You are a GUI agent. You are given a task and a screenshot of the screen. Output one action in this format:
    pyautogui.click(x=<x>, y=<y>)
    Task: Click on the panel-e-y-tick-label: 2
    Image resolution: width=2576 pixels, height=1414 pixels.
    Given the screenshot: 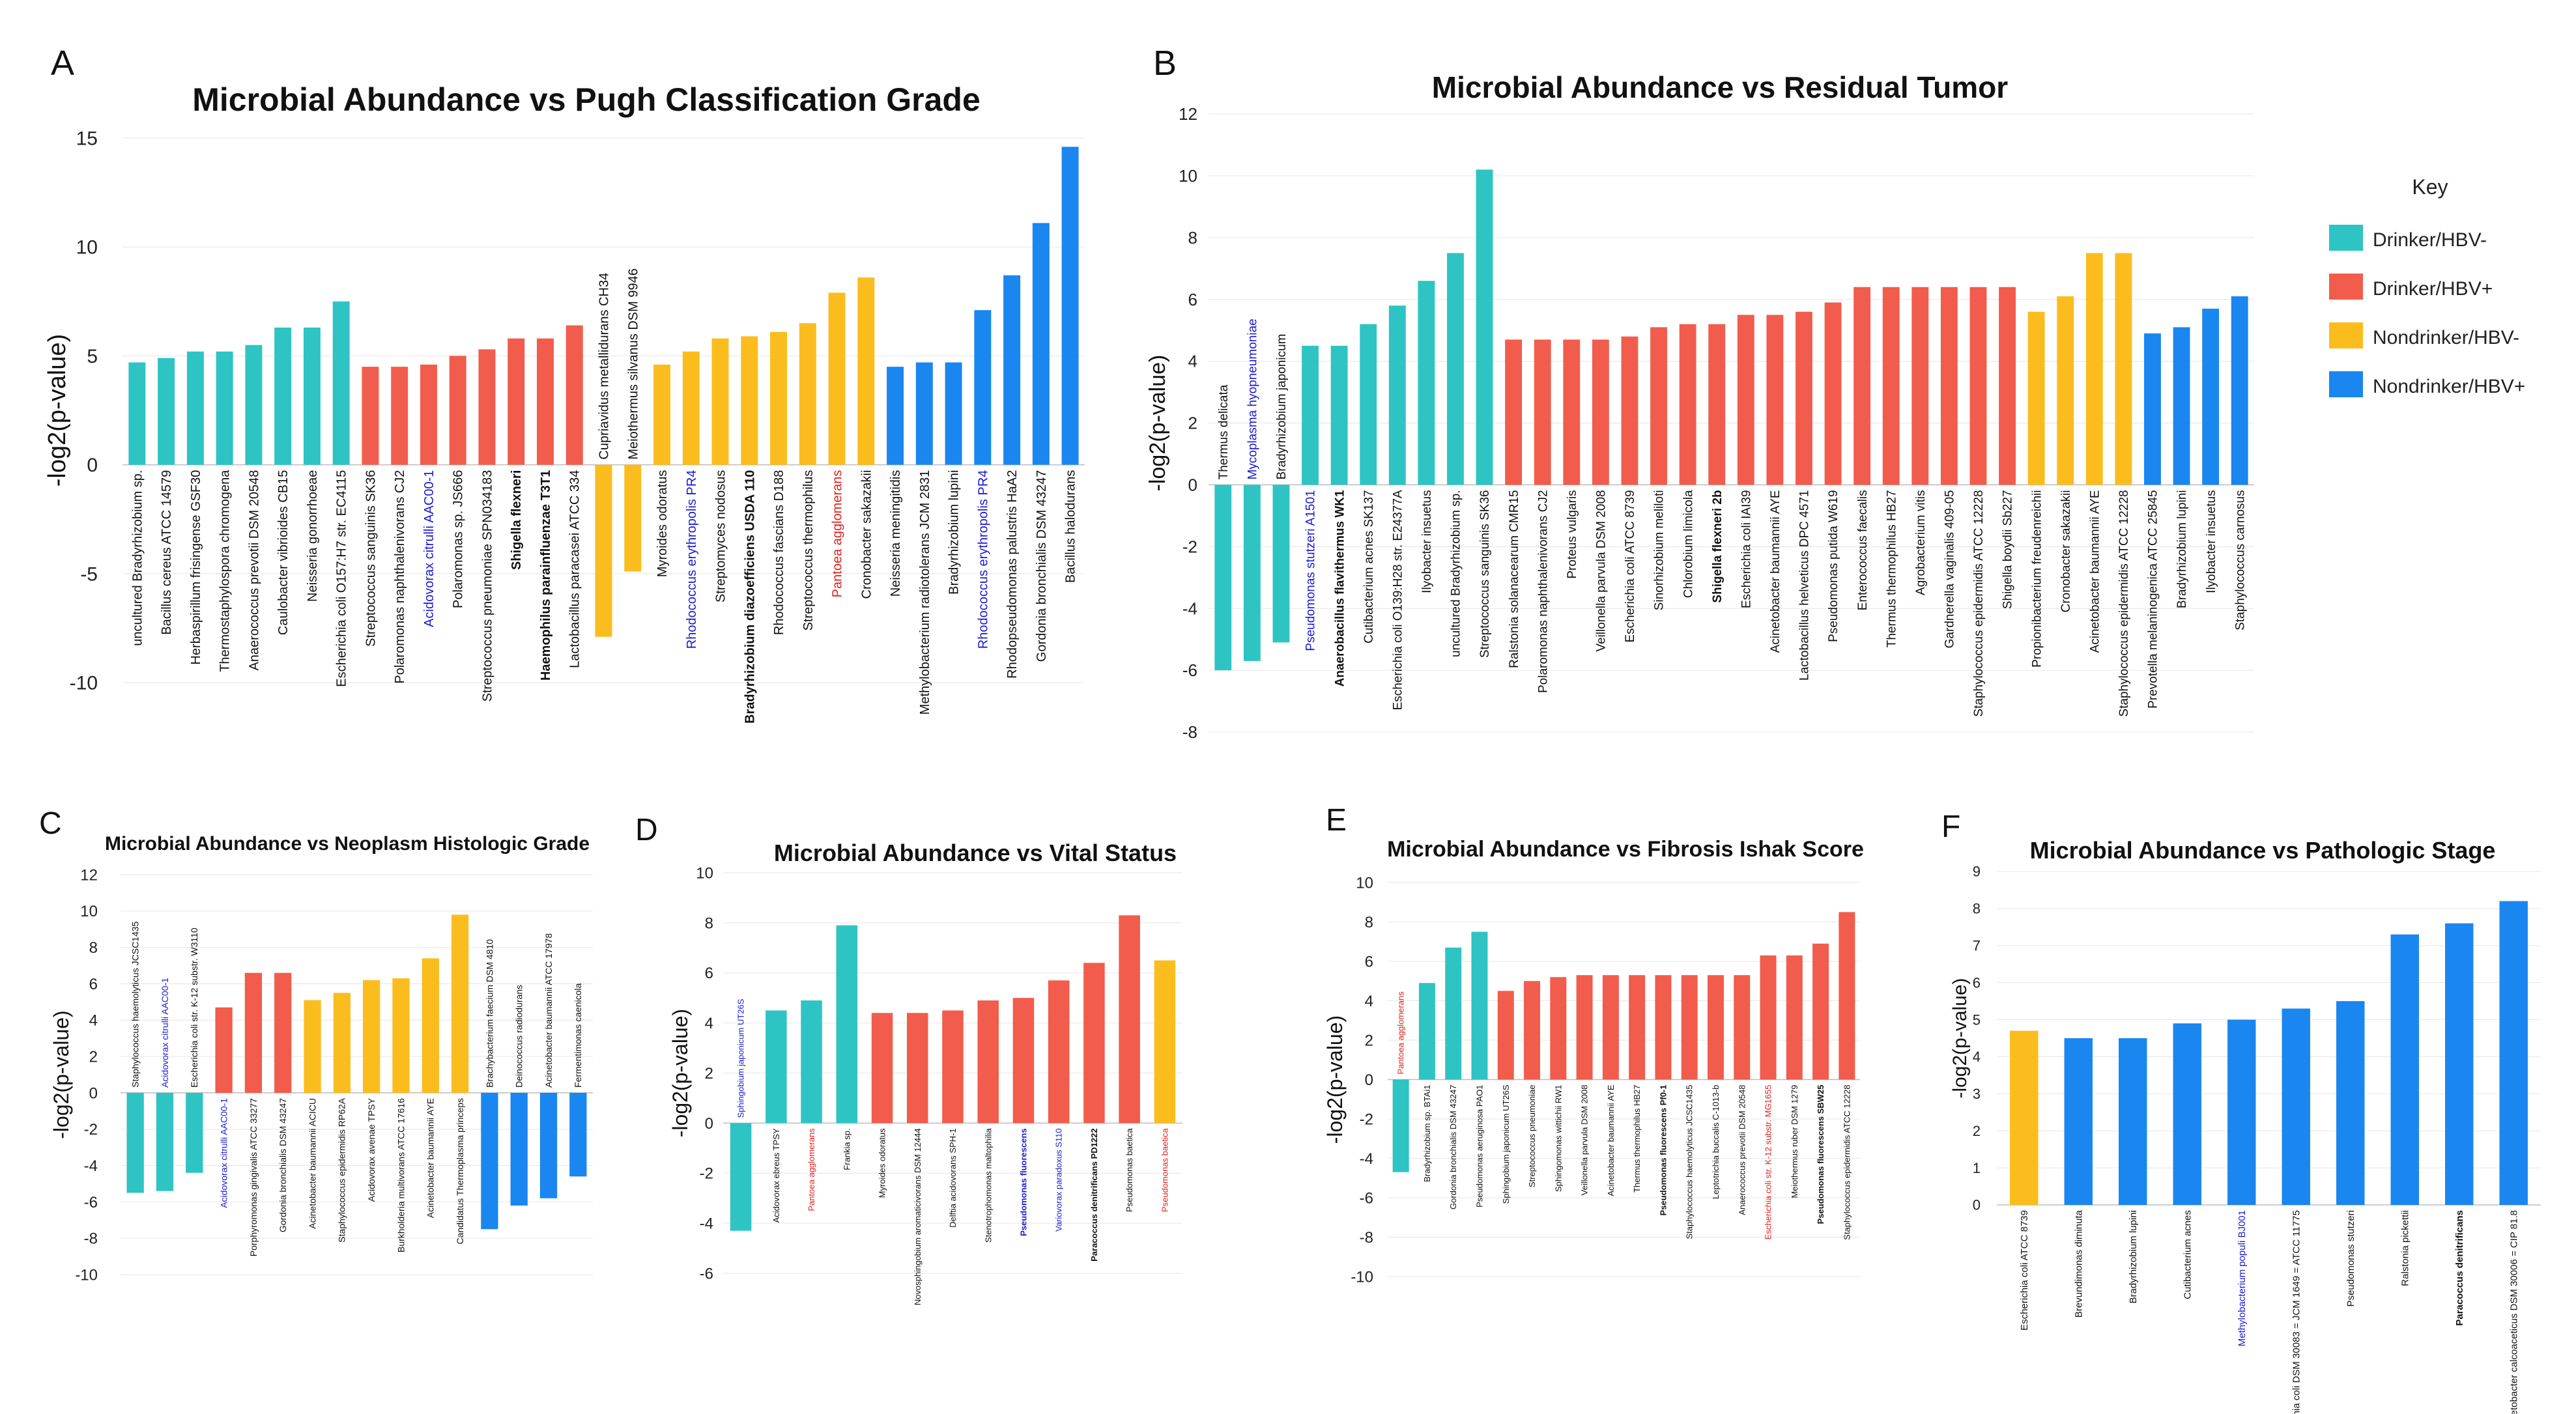 What is the action you would take?
    pyautogui.click(x=1369, y=1040)
    